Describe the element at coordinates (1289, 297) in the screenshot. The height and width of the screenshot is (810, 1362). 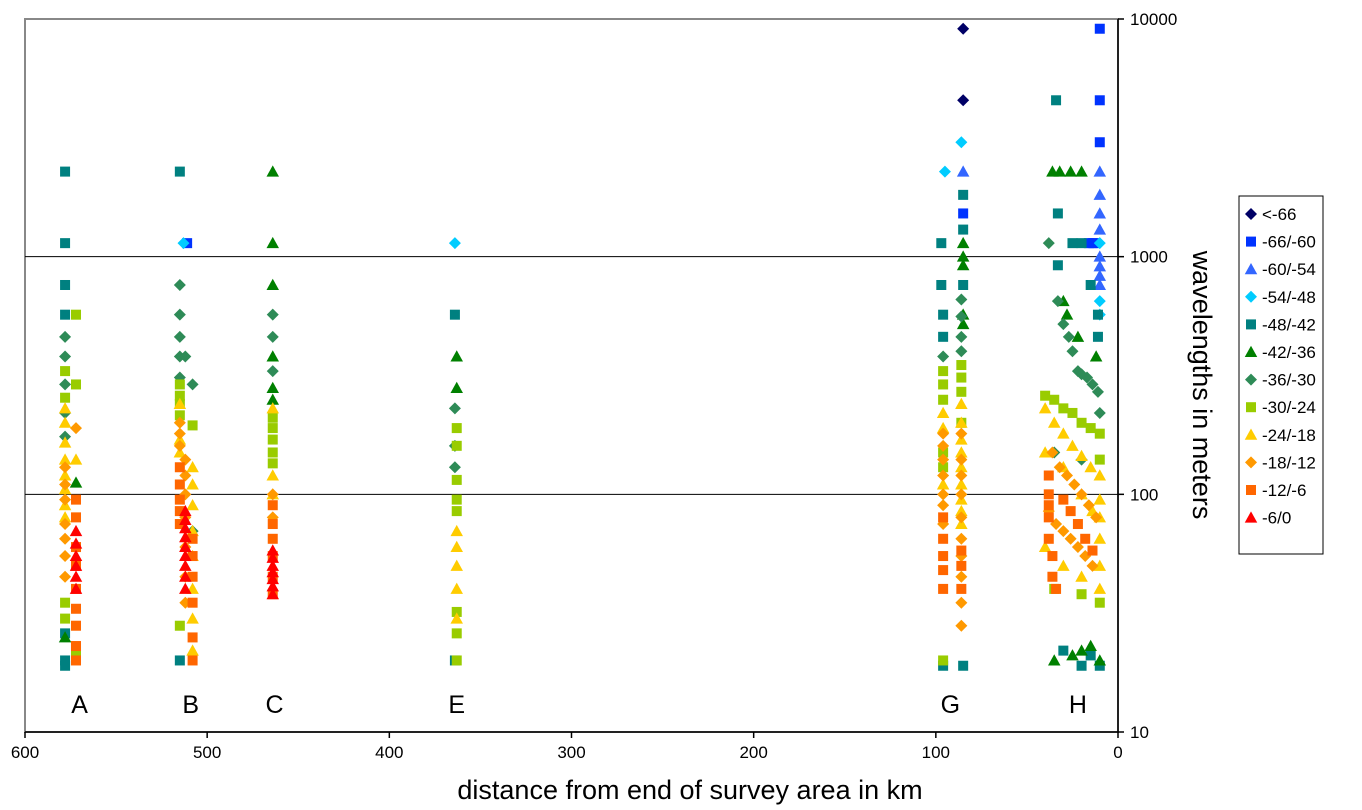
I see `legend-label: -54/-48` at that location.